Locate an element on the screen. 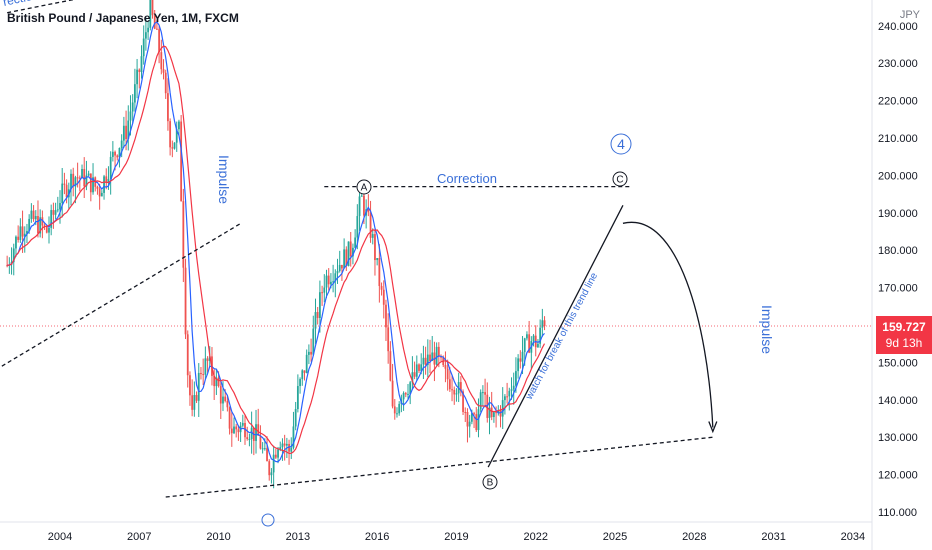 Image resolution: width=932 pixels, height=550 pixels. wave-b-label: B is located at coordinates (490, 483).